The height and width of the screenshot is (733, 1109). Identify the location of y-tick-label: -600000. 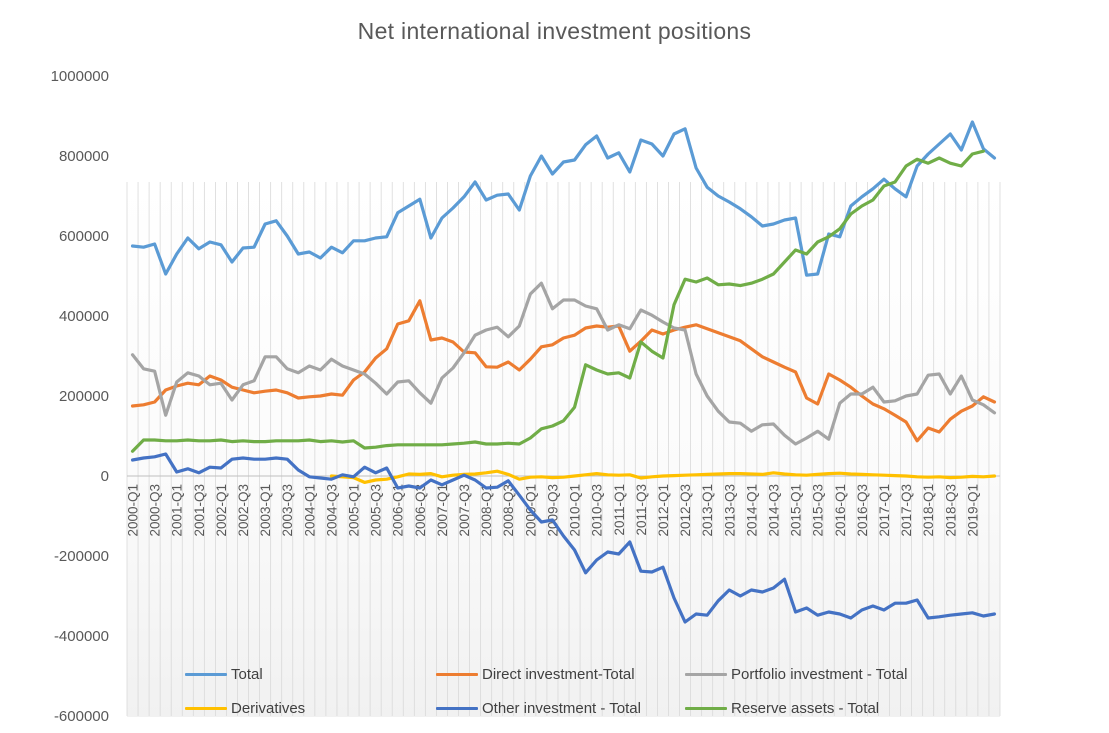
(81, 716).